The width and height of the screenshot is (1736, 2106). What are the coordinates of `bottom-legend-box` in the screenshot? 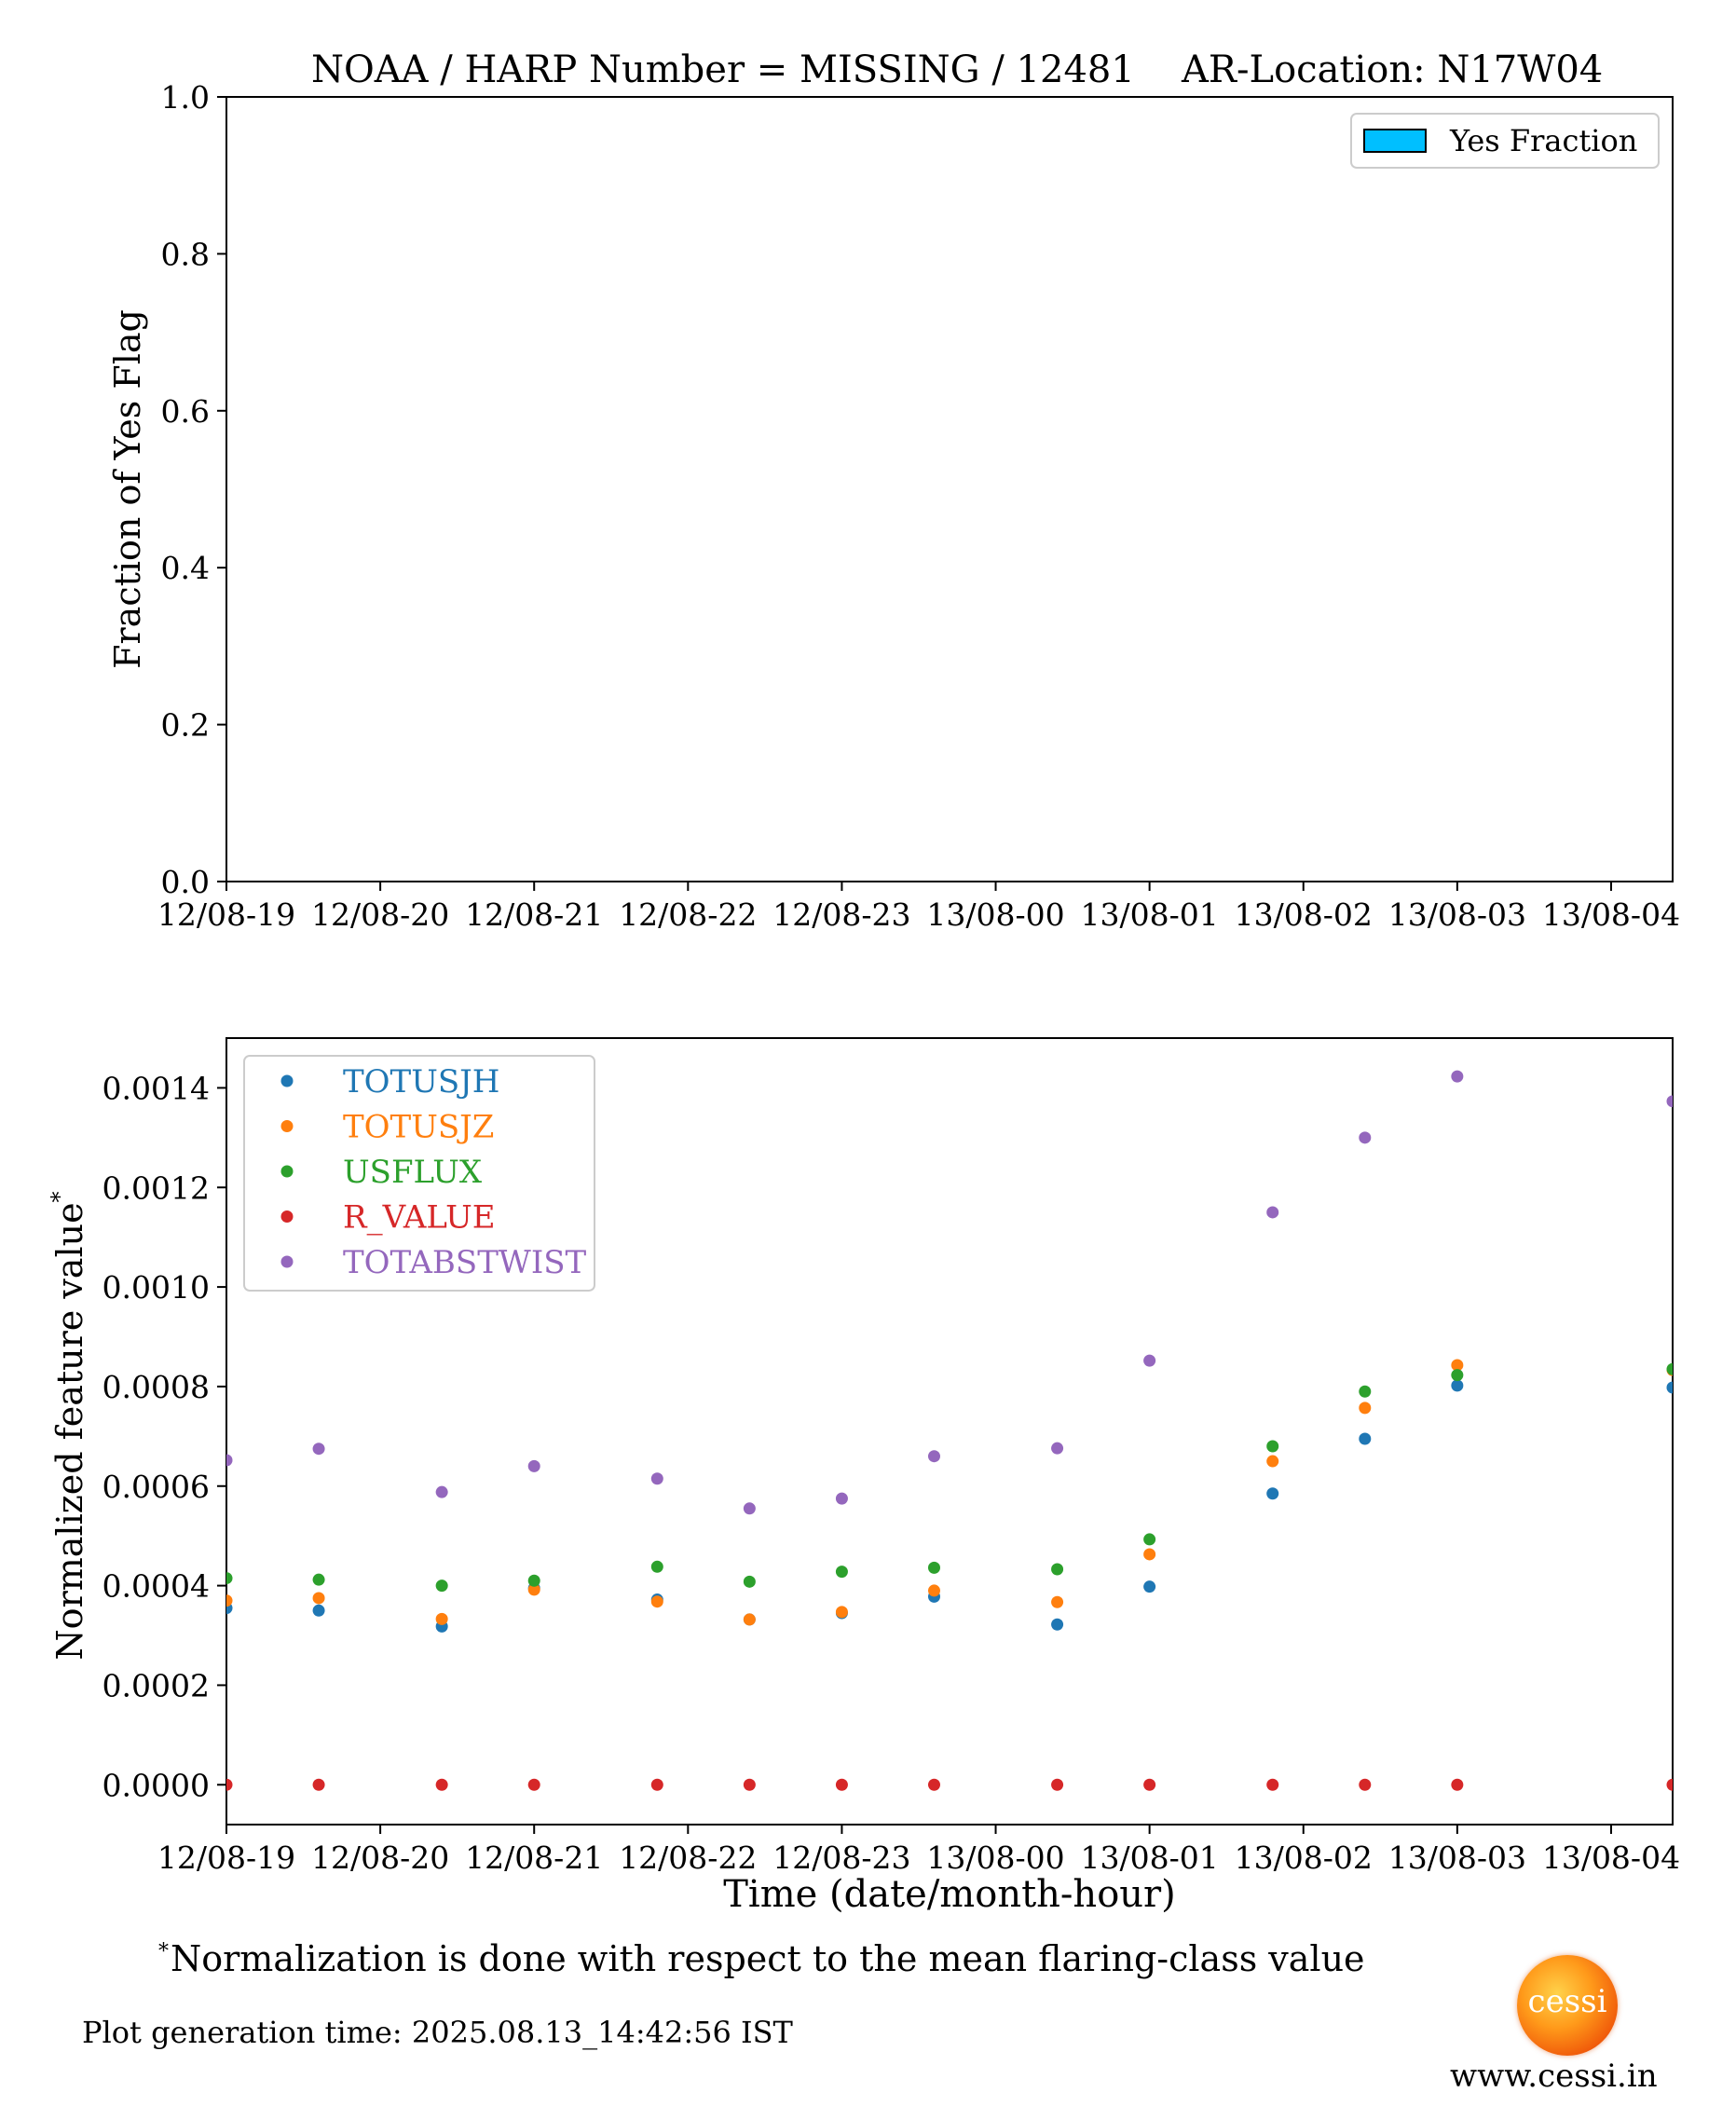 It's located at (419, 1174).